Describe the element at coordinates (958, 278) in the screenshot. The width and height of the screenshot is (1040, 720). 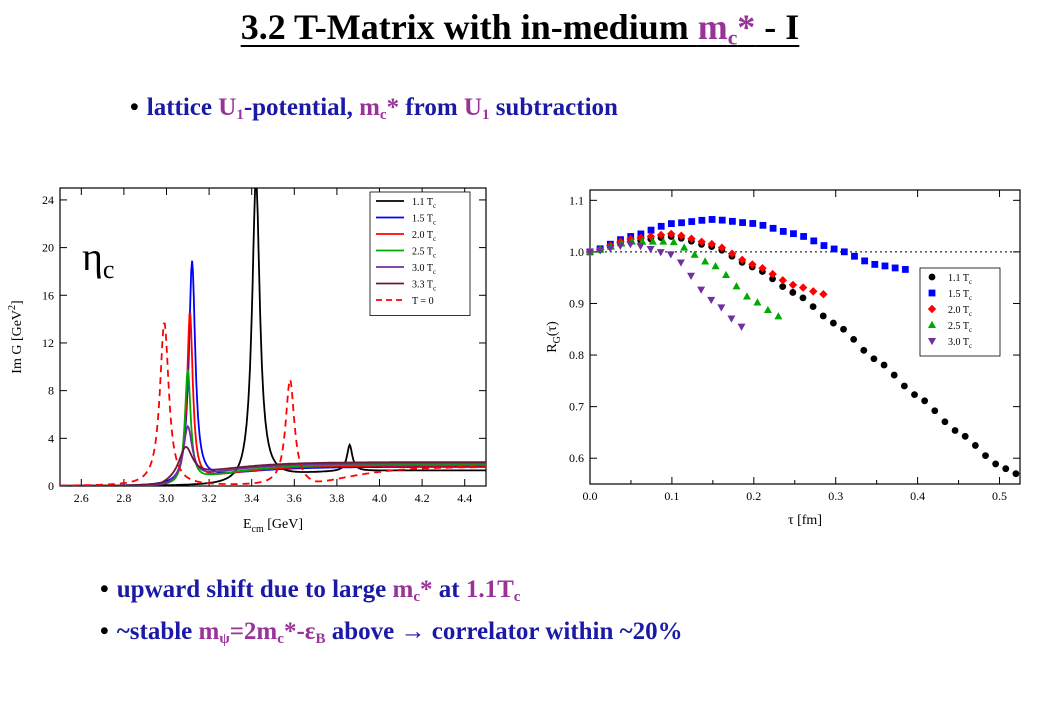
I see `legend-label-main: 1.1 T` at that location.